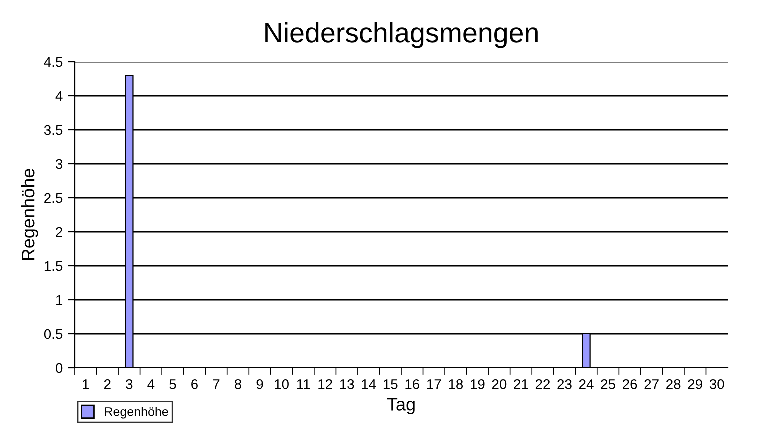 This screenshot has width=758, height=440. What do you see at coordinates (107, 384) in the screenshot?
I see `x-tick-label: 2` at bounding box center [107, 384].